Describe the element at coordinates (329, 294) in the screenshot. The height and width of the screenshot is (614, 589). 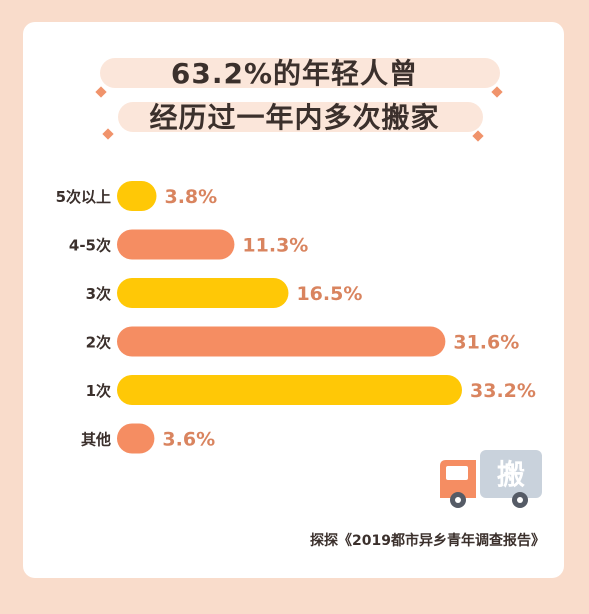
I see `value-label: 16.5%` at that location.